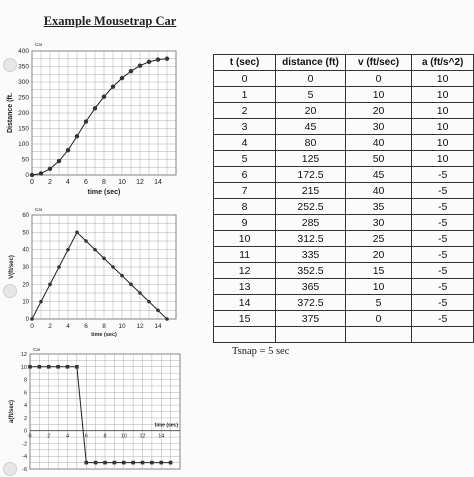 The height and width of the screenshot is (477, 474). Describe the element at coordinates (24, 457) in the screenshot. I see `y-tick-label: -4` at that location.